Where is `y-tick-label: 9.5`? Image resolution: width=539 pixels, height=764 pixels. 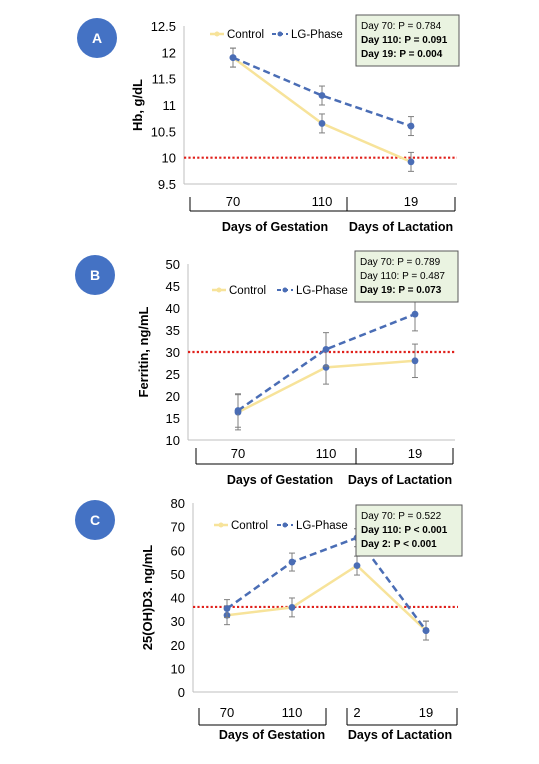 y-tick-label: 9.5 is located at coordinates (167, 184).